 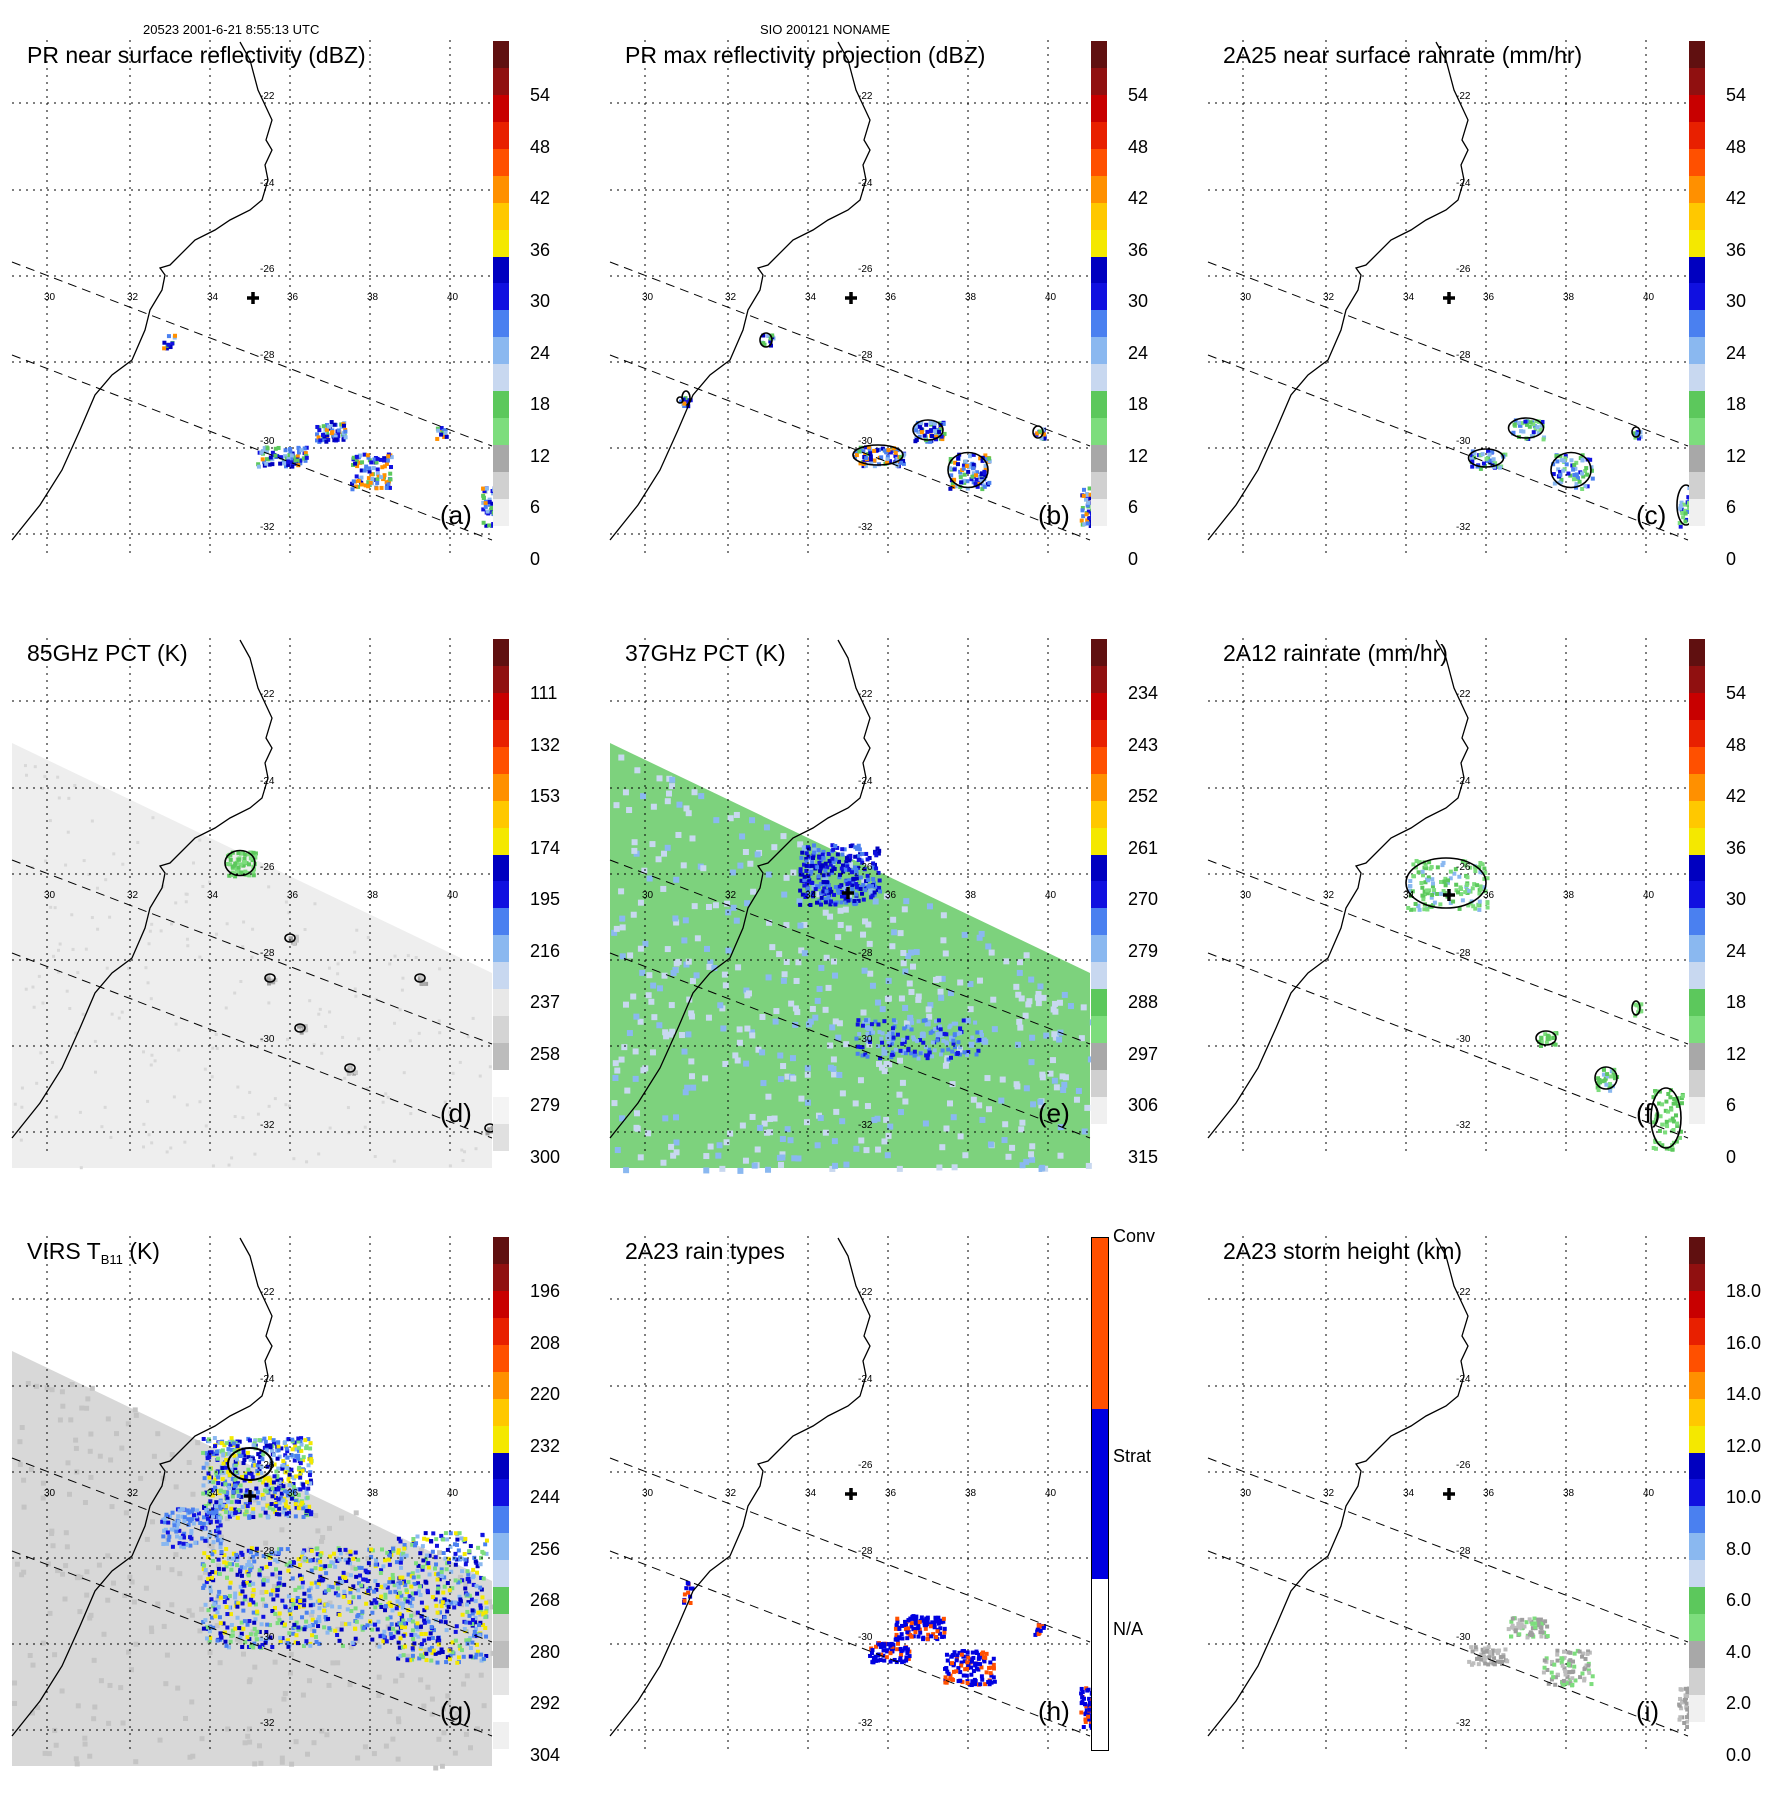 I want to click on lon-label: 36, so click(x=1488, y=895).